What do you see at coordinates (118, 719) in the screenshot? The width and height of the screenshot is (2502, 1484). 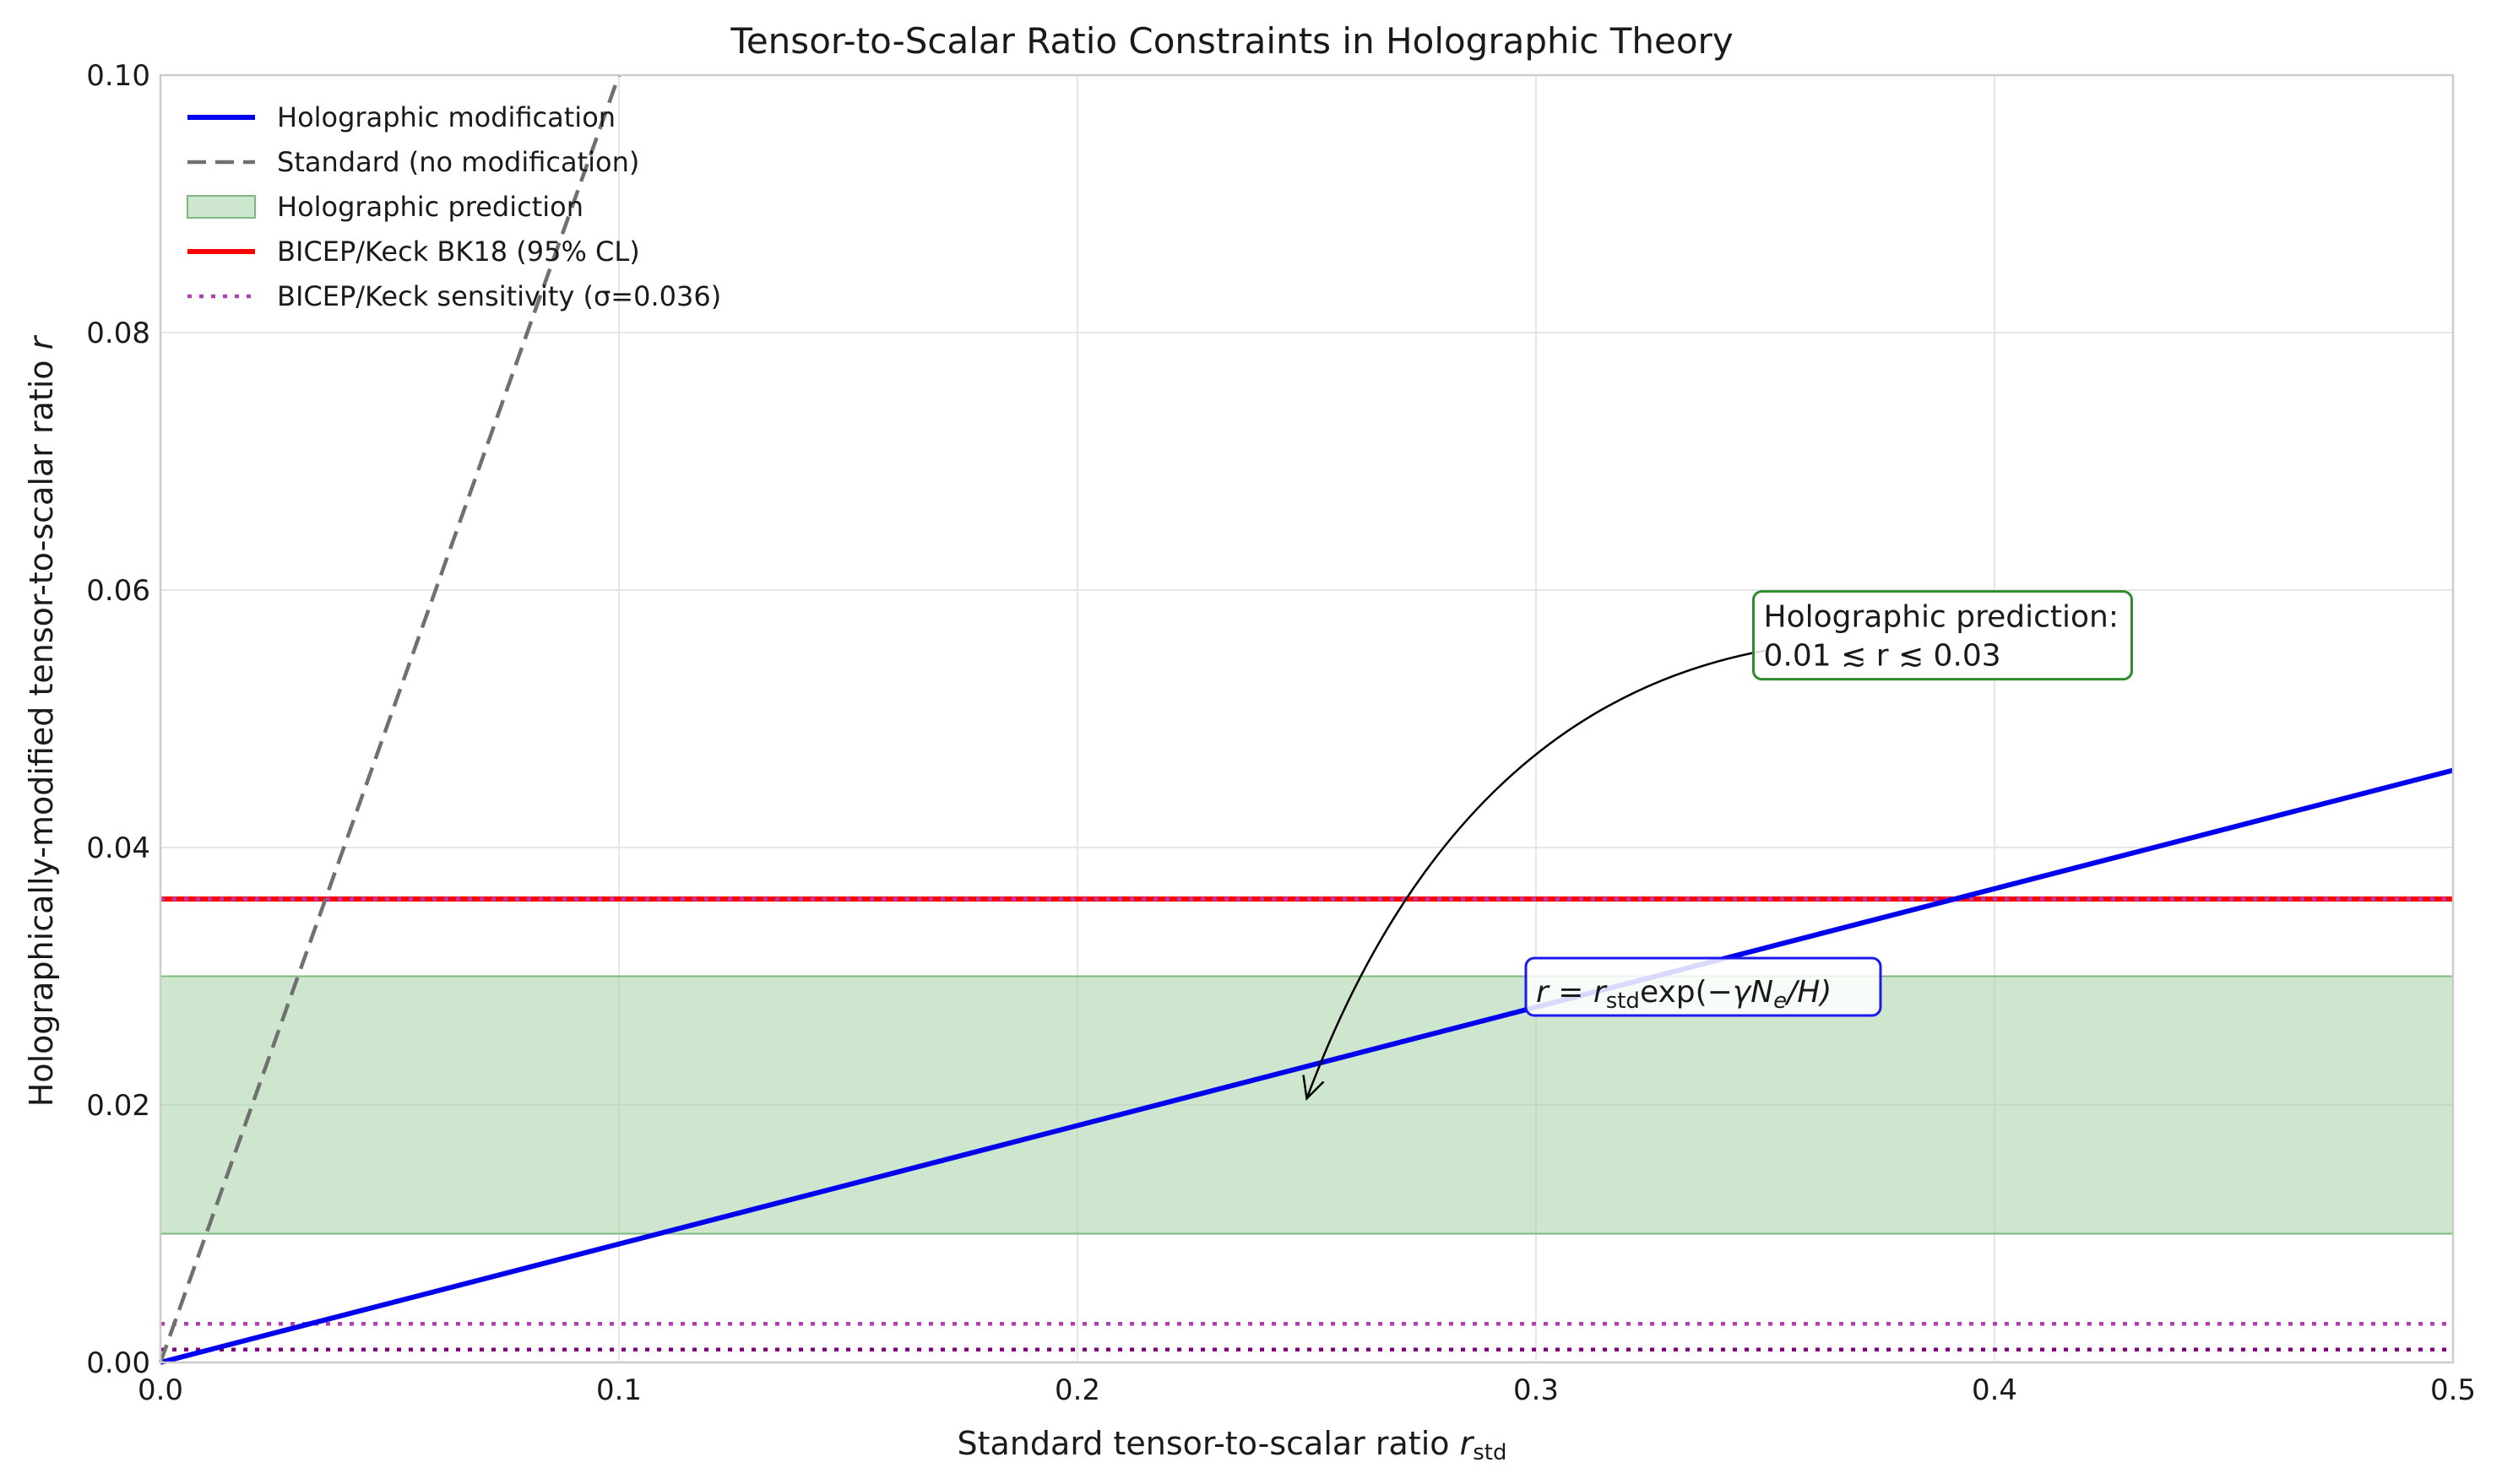 I see `y-axis-ticks: 0.00 0.02 0.04 0.06 0.08 0.10` at bounding box center [118, 719].